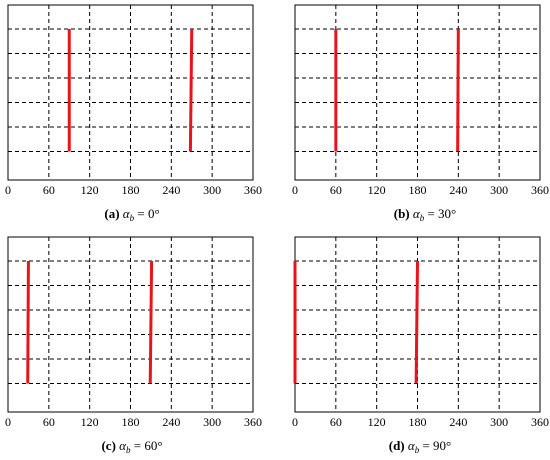 The height and width of the screenshot is (460, 550). I want to click on panel-caption: (c) αb = 60°, so click(131, 446).